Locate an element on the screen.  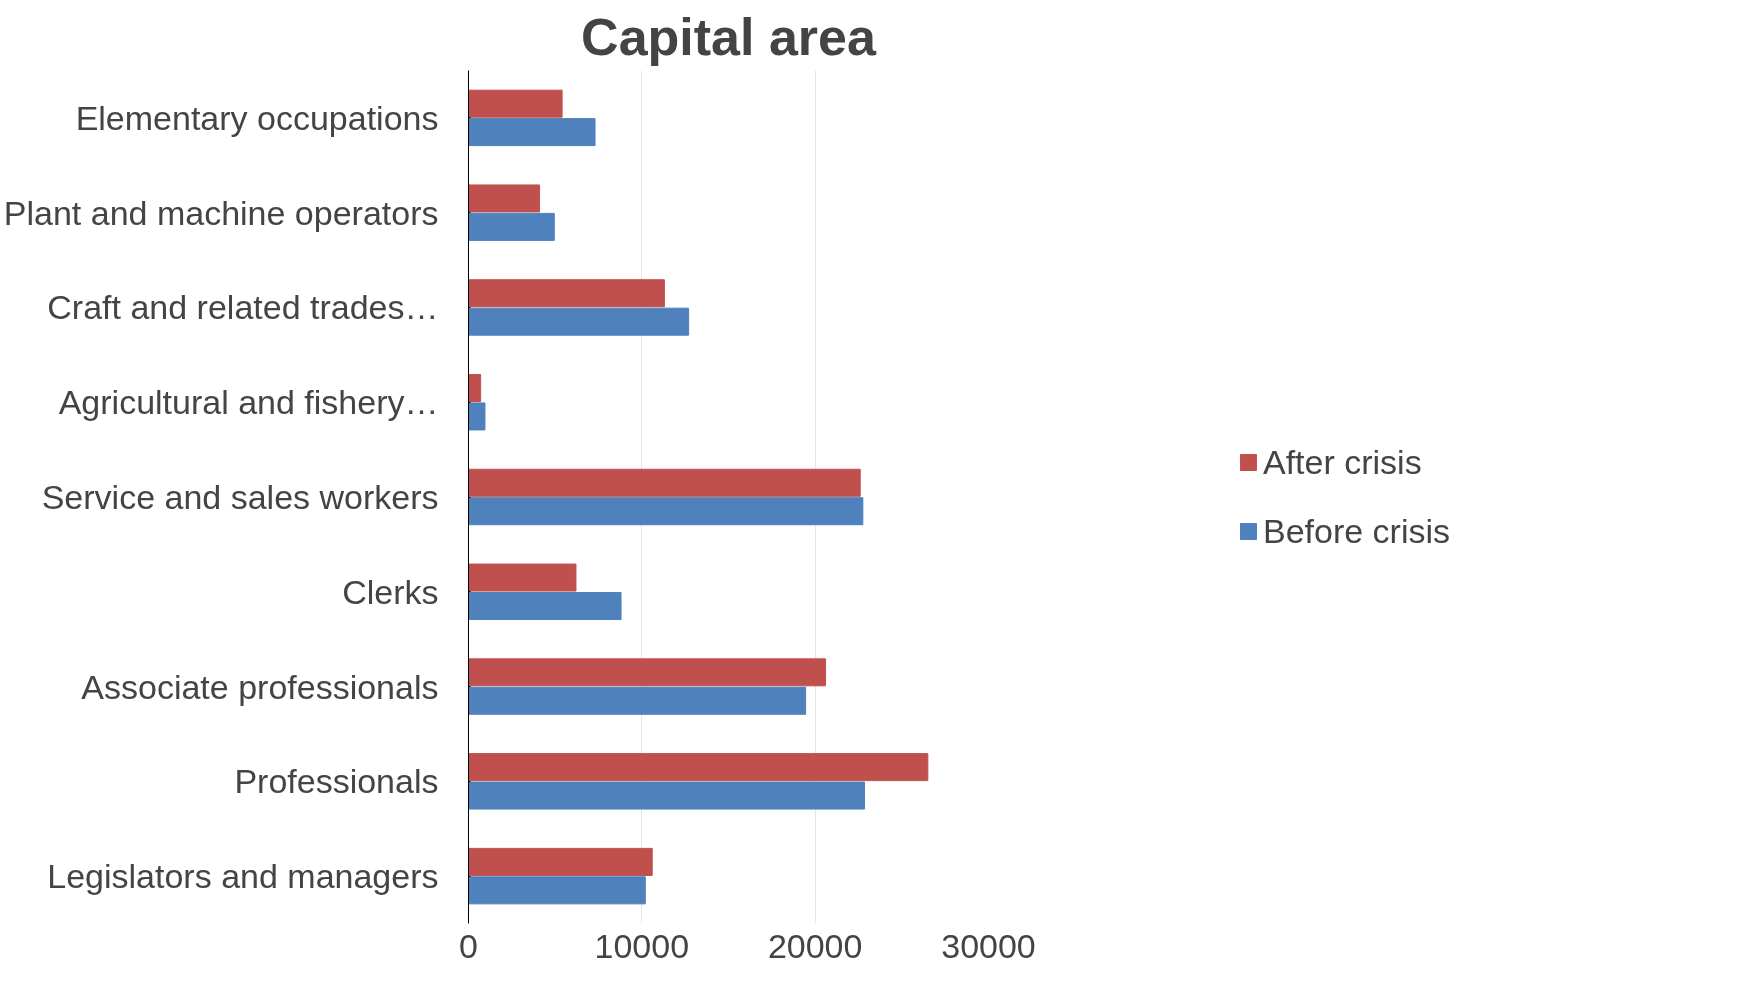
y-tick-label: Service and sales workers is located at coordinates (240, 497).